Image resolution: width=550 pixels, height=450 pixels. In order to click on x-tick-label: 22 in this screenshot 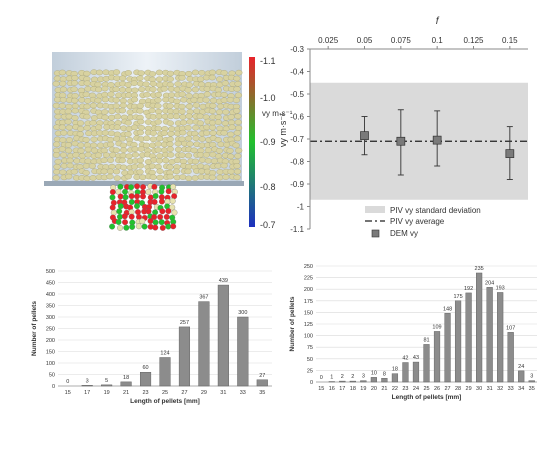, I will do `click(395, 389)`.